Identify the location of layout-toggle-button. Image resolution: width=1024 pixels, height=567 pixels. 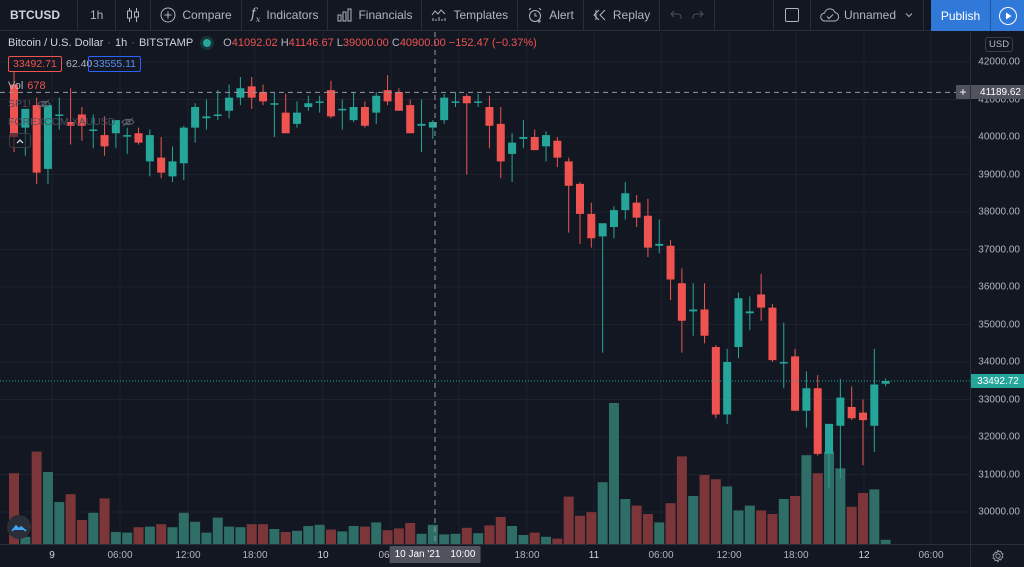
(792, 15).